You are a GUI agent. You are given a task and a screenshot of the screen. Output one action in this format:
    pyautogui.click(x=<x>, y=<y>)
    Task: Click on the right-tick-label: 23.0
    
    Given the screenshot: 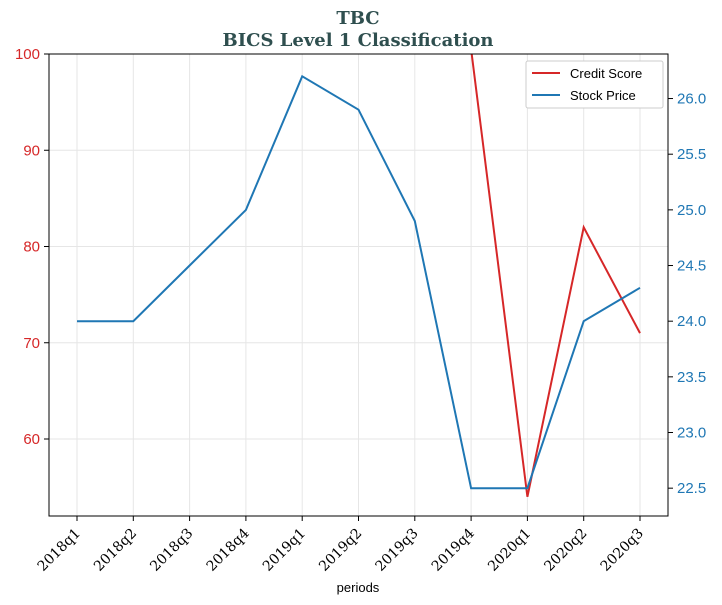 What is the action you would take?
    pyautogui.click(x=691, y=433)
    